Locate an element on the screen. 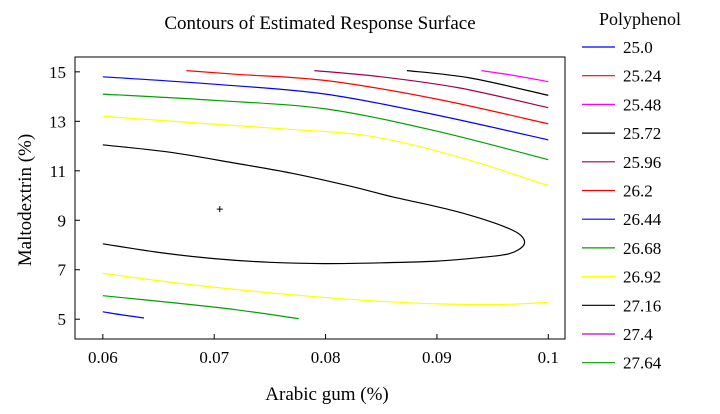 The height and width of the screenshot is (414, 720). y-axis-label: Maltodextrin (%) is located at coordinates (25, 200).